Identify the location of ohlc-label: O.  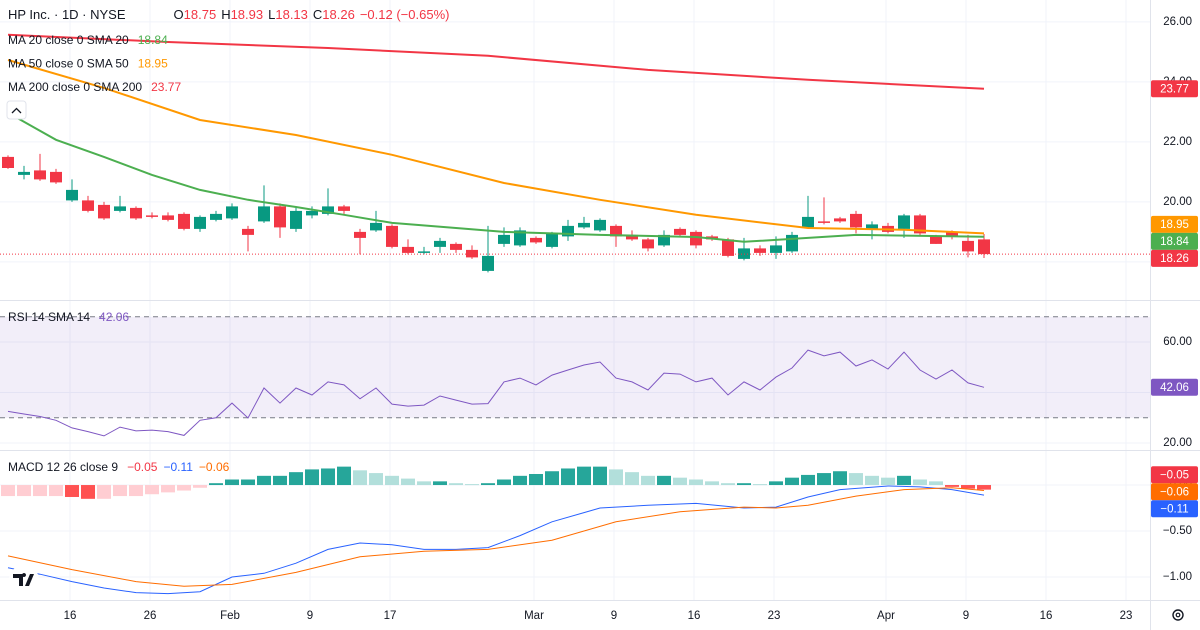
(179, 14).